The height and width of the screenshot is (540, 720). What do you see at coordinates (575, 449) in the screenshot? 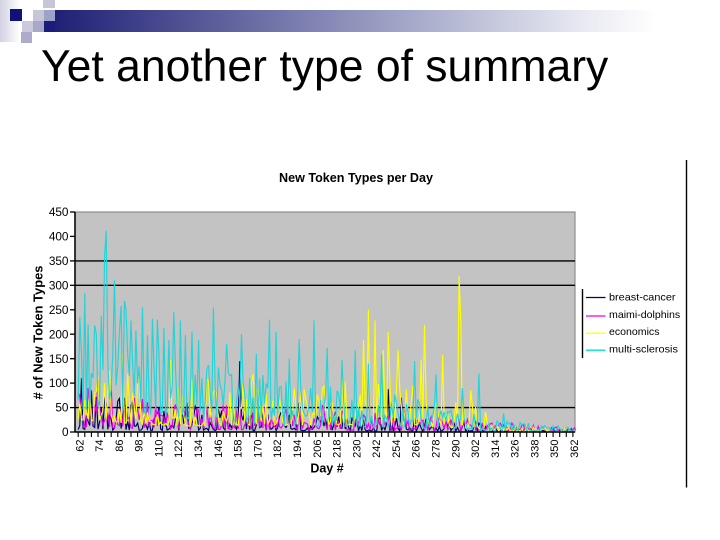
I see `svg-text: 362` at bounding box center [575, 449].